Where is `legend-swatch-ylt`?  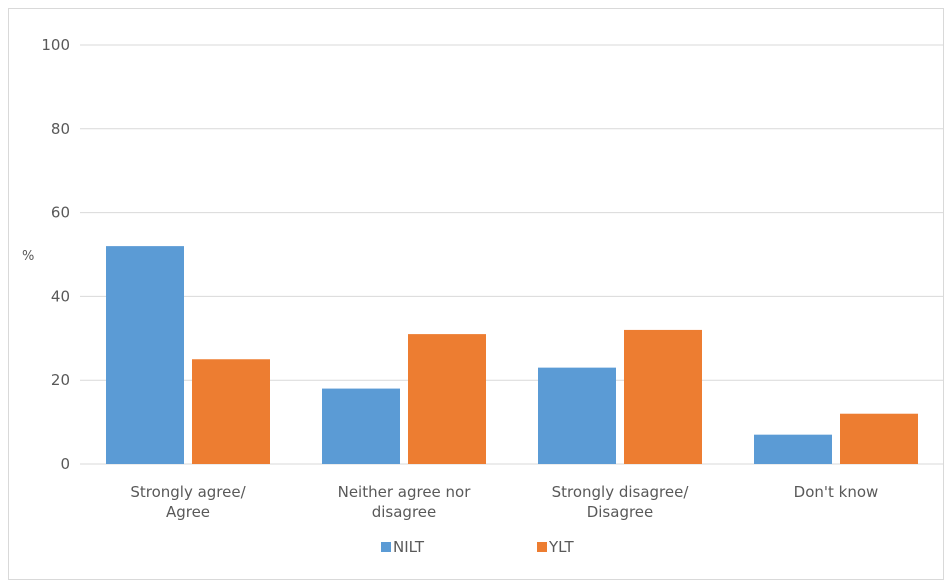 legend-swatch-ylt is located at coordinates (542, 547).